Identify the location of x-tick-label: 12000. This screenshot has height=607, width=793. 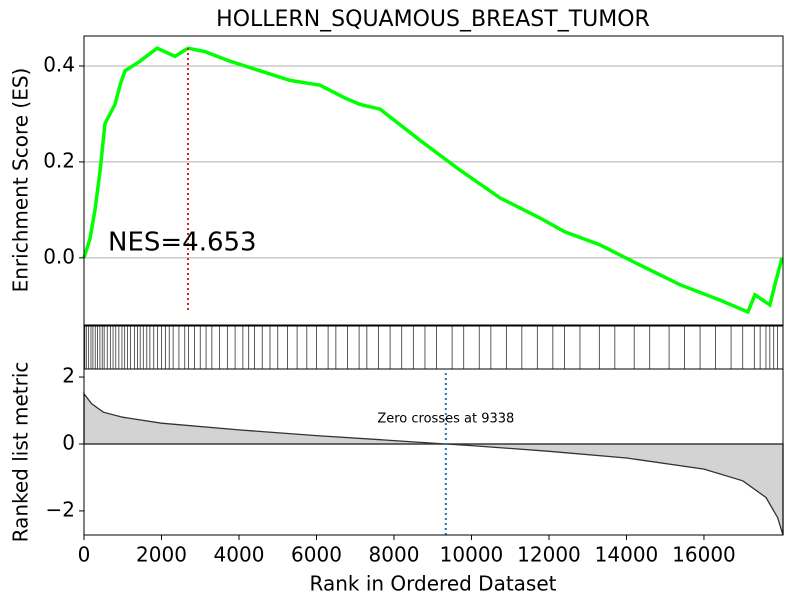
(549, 555).